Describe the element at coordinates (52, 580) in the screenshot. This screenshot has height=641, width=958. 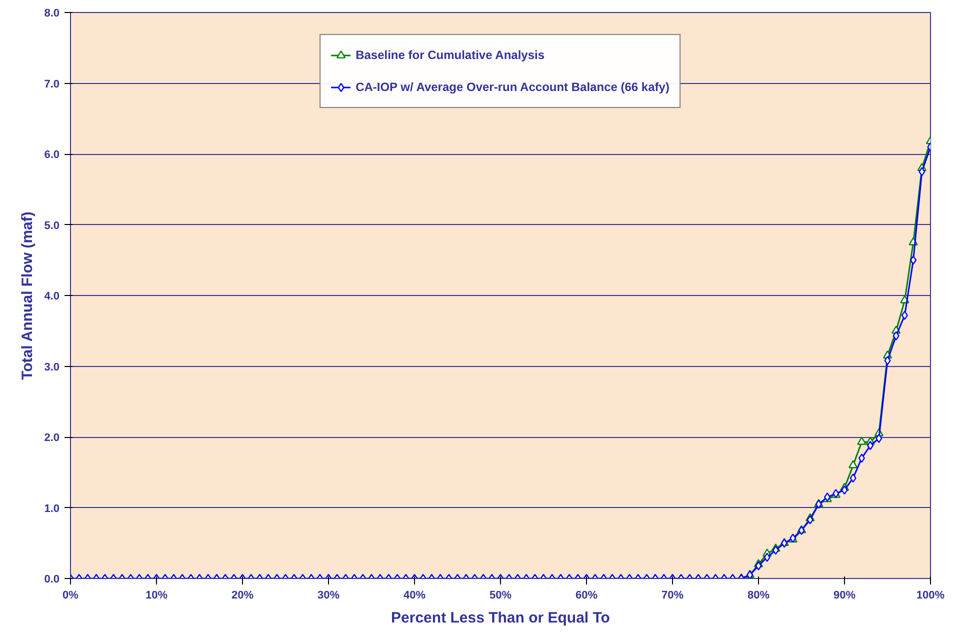
I see `y-tick-label: 0.0` at that location.